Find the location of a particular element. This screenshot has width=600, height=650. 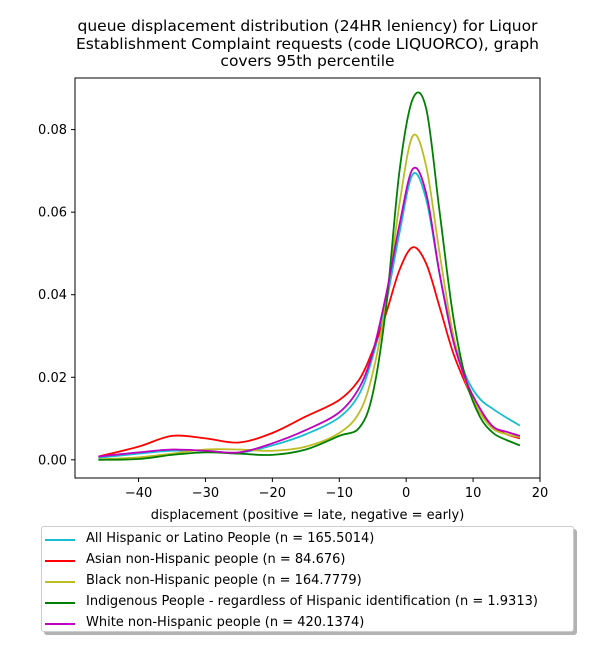

x-tick-label: 10 is located at coordinates (473, 493).